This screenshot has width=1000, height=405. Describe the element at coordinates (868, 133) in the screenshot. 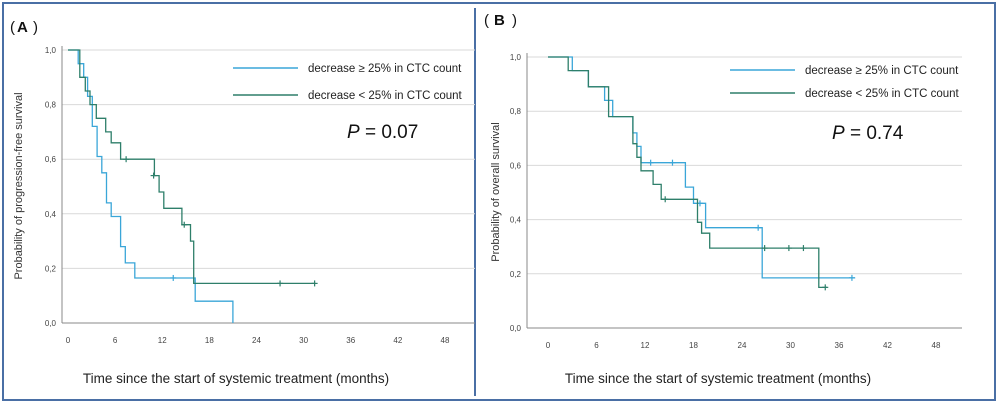

I see `p-value-annotation: P = 0.74` at that location.